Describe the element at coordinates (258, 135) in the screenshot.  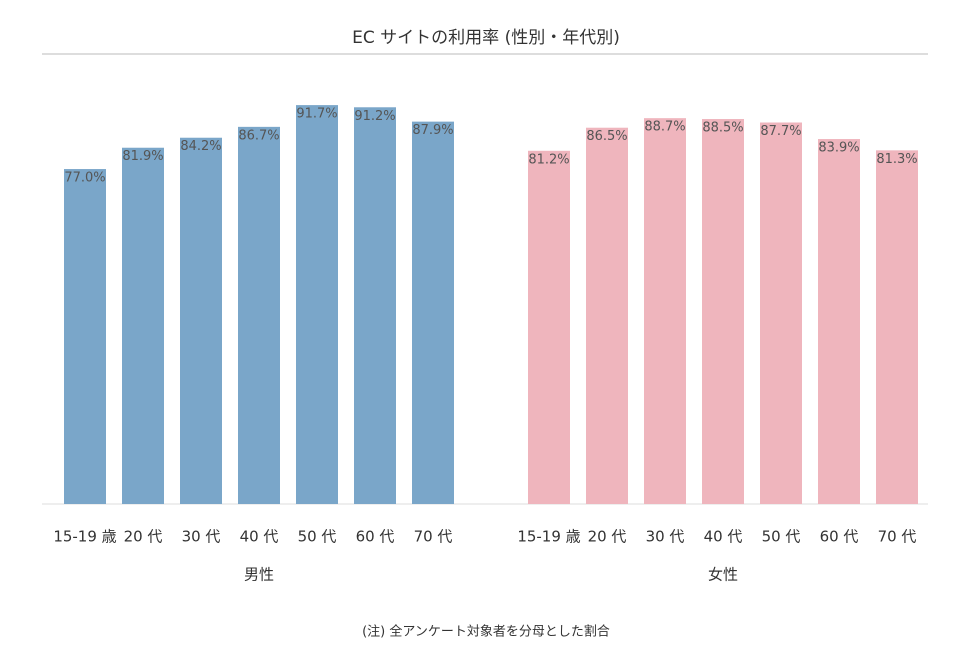
I see `value-label: 86.7%` at that location.